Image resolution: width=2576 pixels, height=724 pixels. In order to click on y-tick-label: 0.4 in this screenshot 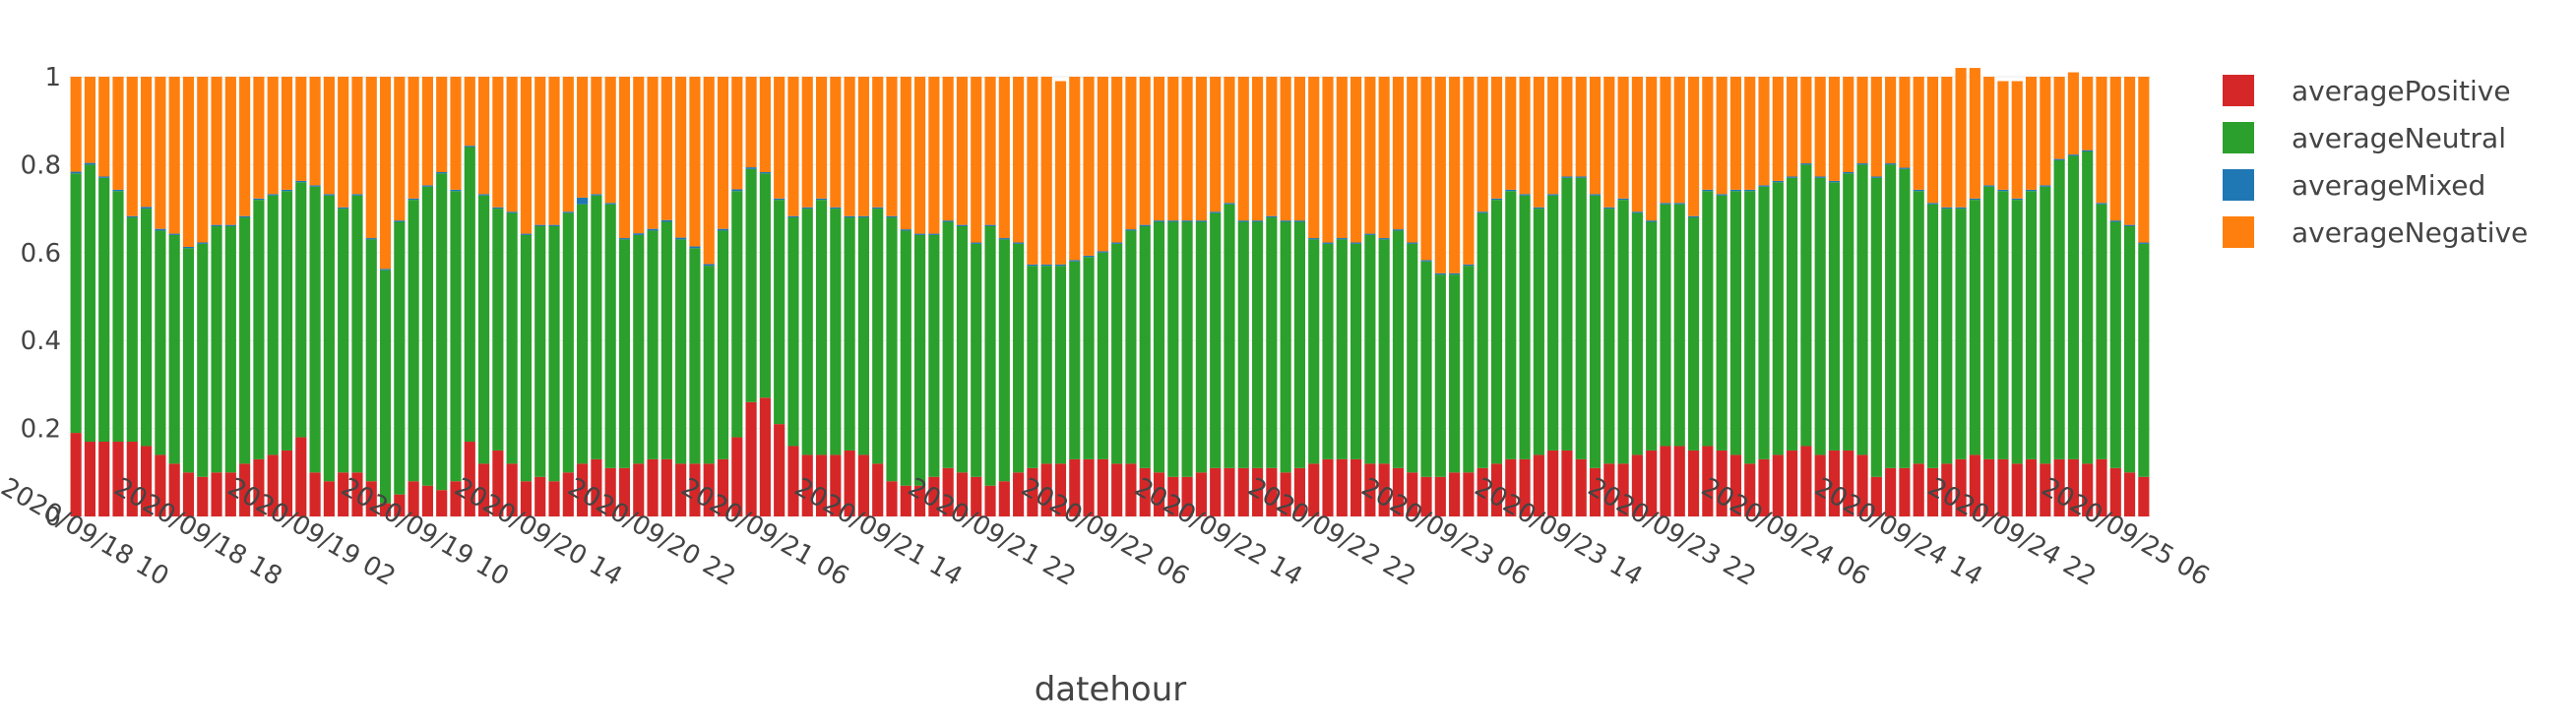, I will do `click(41, 341)`.